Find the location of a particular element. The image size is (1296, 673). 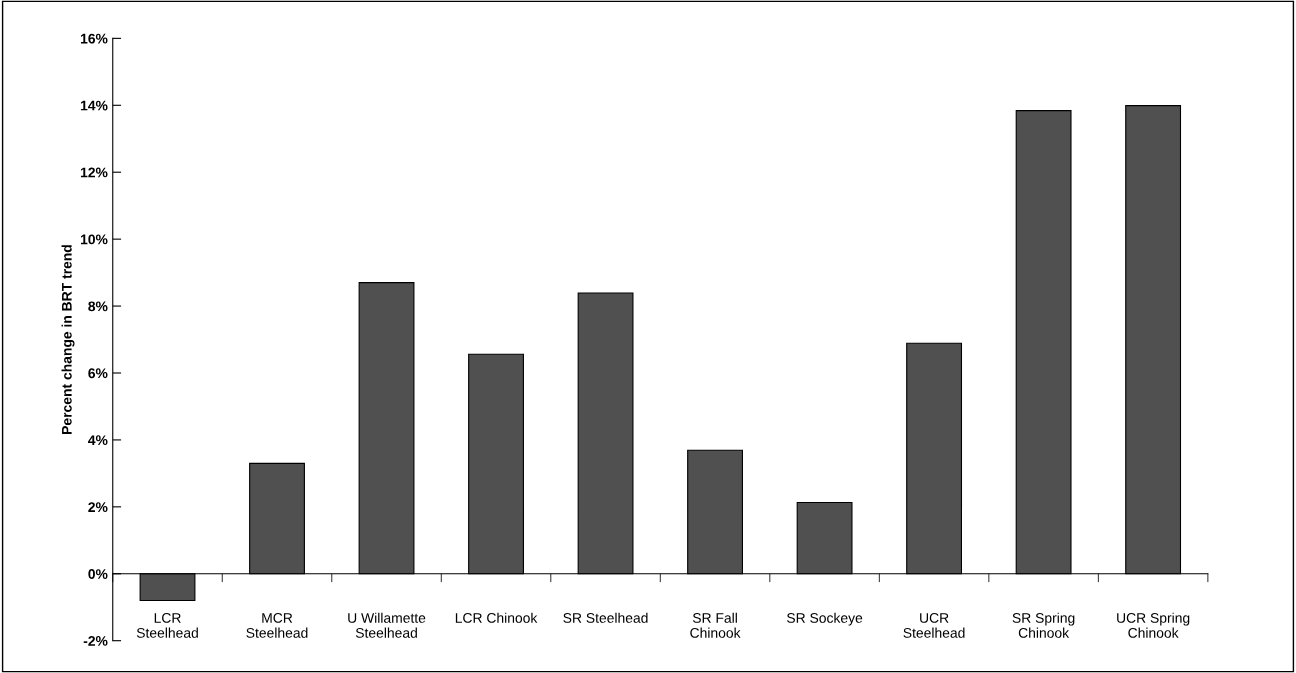

x-tick-label: SR Spring Chinook is located at coordinates (1043, 625).